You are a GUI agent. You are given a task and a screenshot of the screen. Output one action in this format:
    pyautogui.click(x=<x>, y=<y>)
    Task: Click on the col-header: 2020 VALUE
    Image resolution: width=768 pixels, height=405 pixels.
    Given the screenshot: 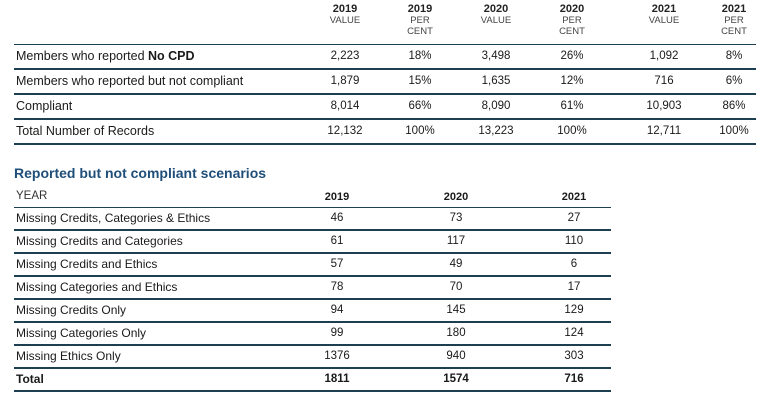 What is the action you would take?
    pyautogui.click(x=496, y=15)
    